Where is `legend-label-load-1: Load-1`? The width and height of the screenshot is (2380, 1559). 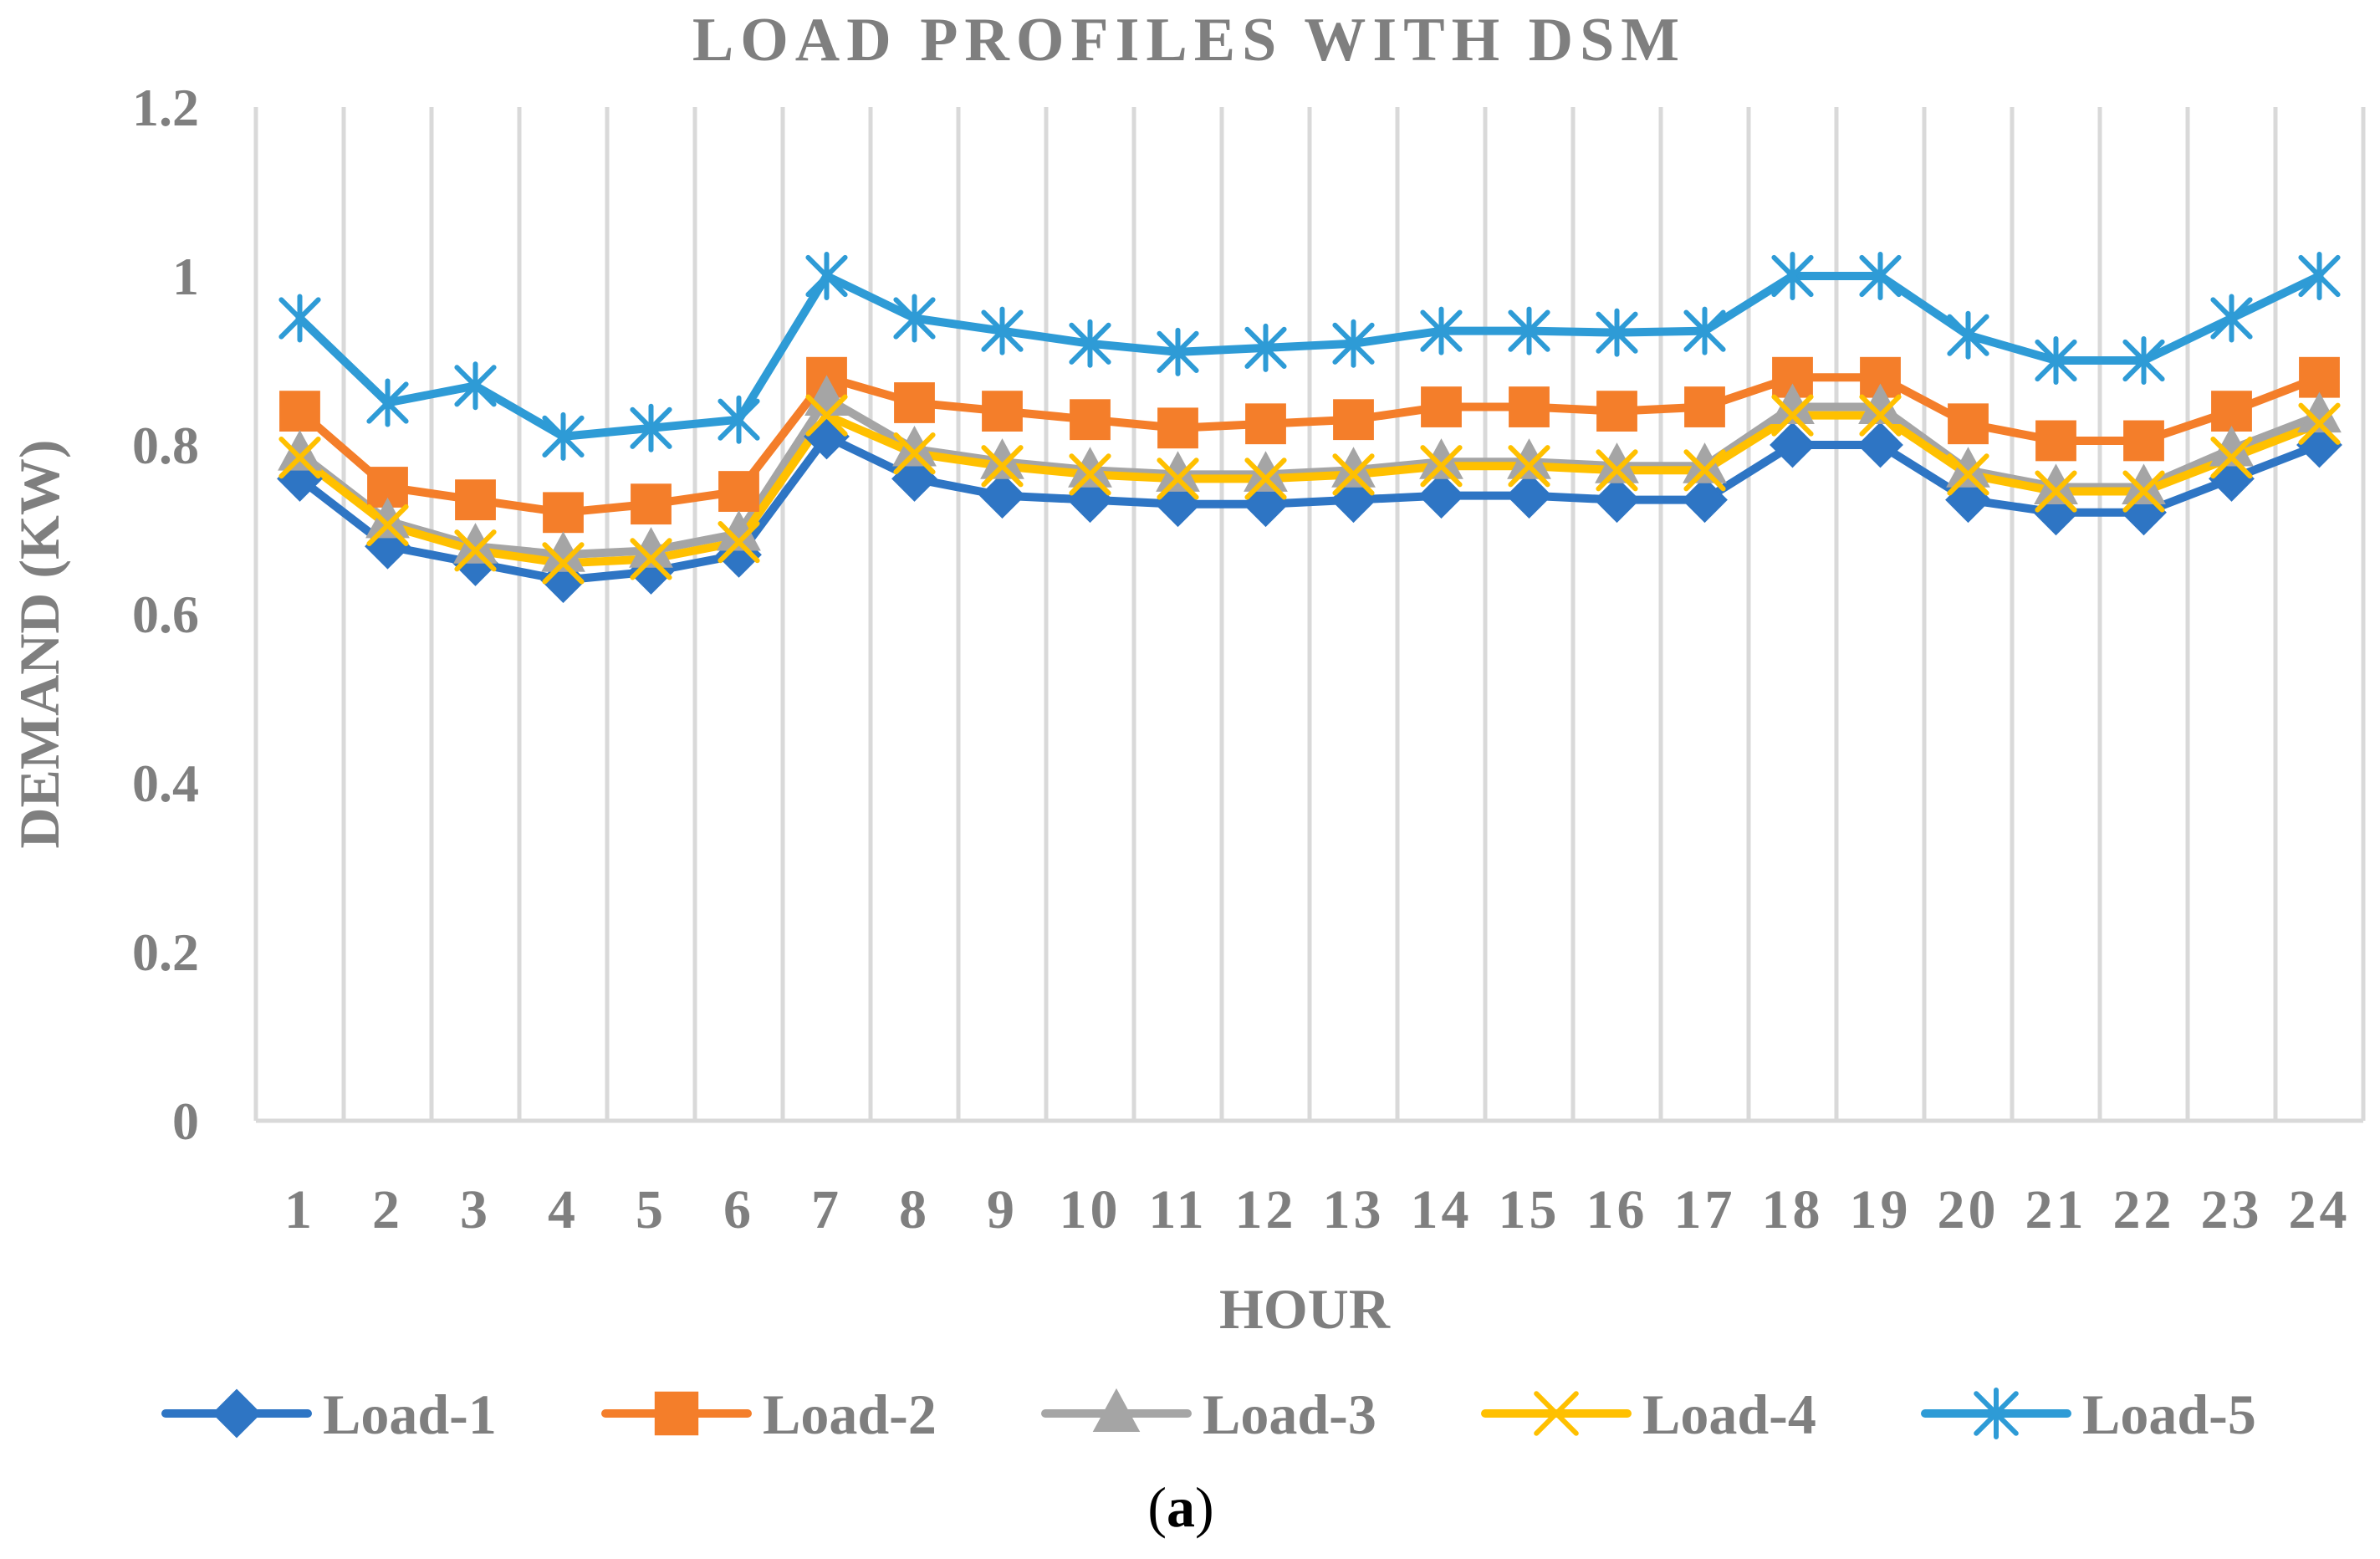
legend-label-load-1: Load-1 is located at coordinates (410, 1414).